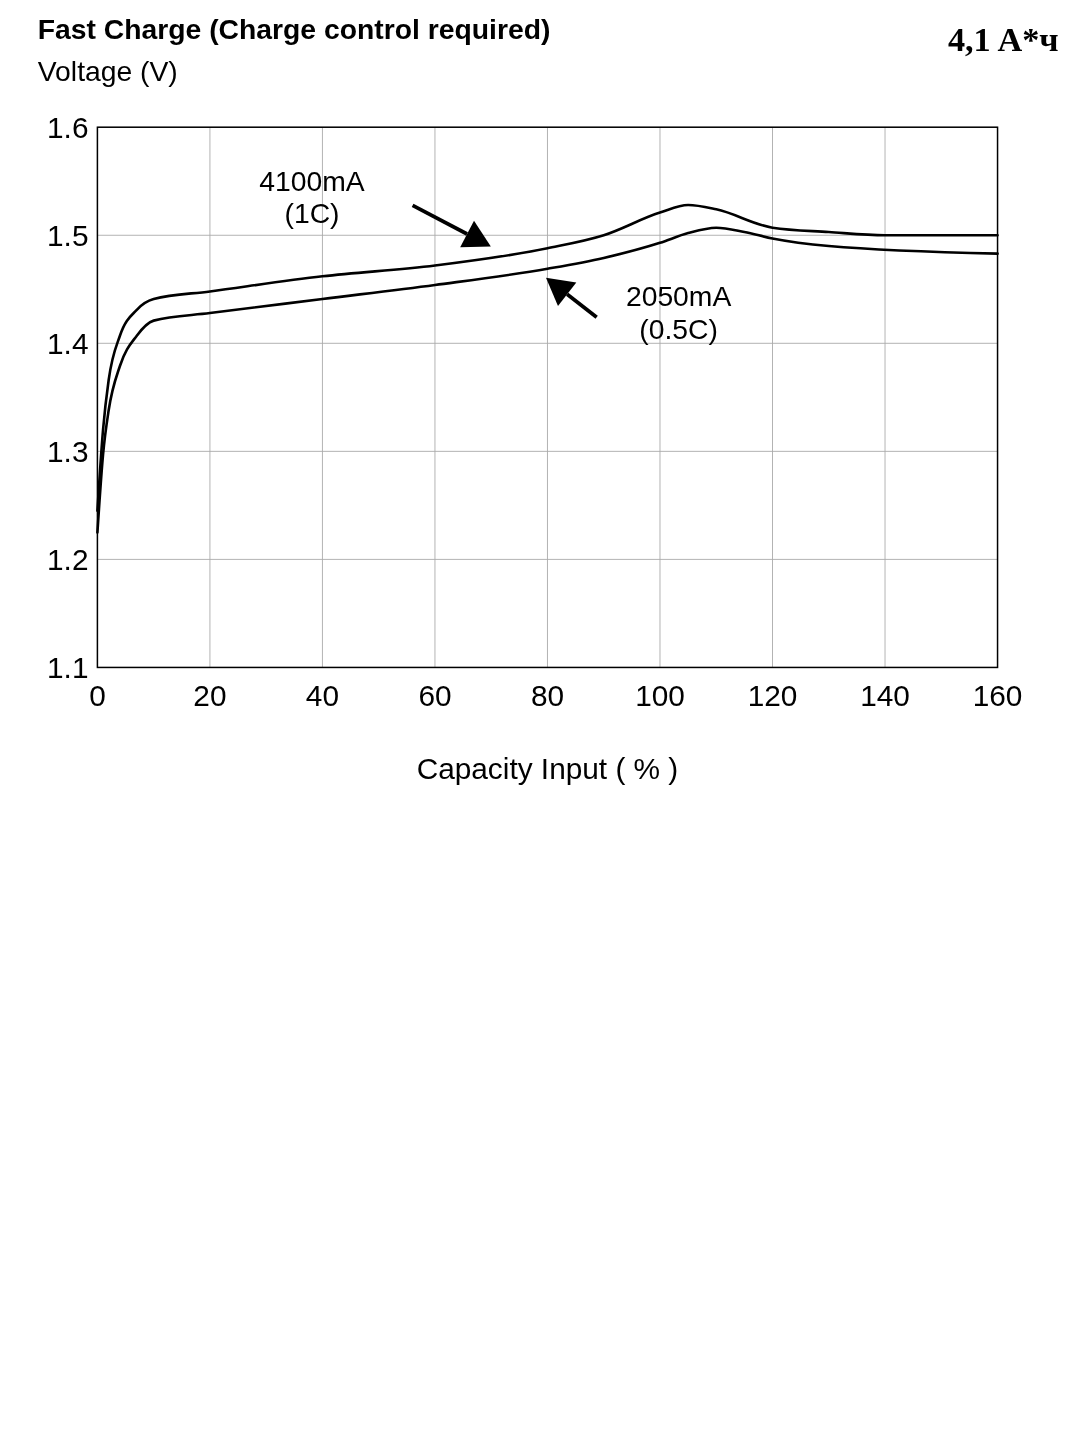  I want to click on x-tick-label: 20, so click(210, 696).